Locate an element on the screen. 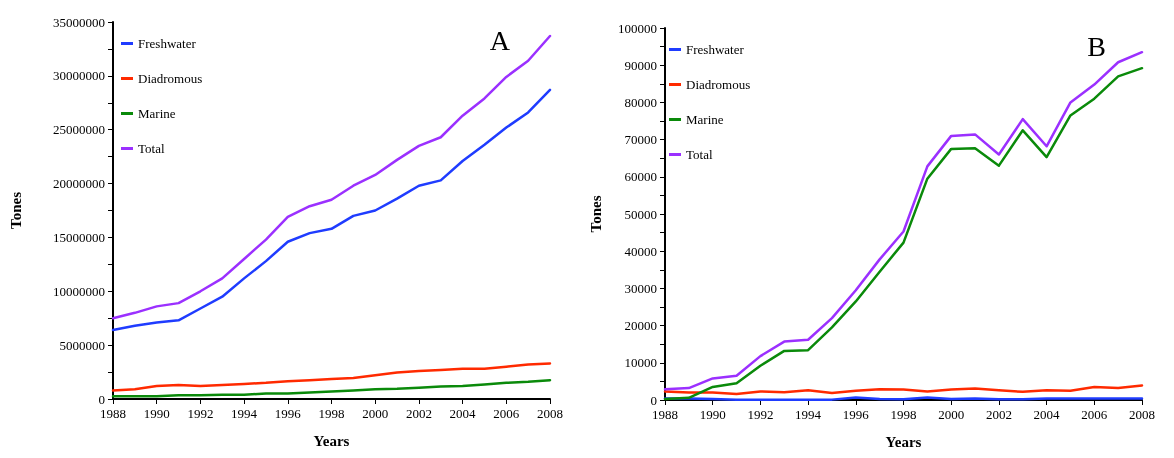 Image resolution: width=1174 pixels, height=458 pixels. y-tick-label: 20000 is located at coordinates (640, 326).